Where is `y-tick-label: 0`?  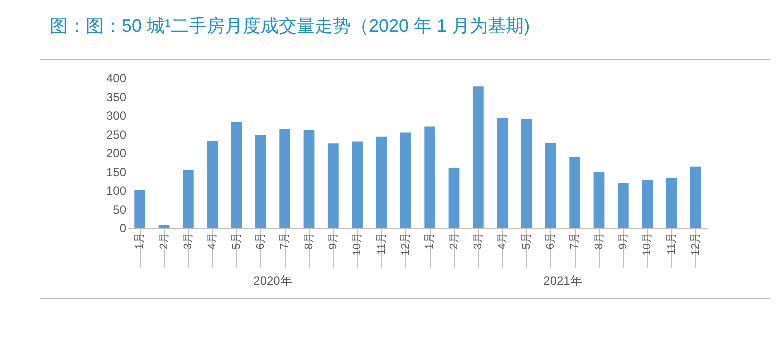
y-tick-label: 0 is located at coordinates (123, 229).